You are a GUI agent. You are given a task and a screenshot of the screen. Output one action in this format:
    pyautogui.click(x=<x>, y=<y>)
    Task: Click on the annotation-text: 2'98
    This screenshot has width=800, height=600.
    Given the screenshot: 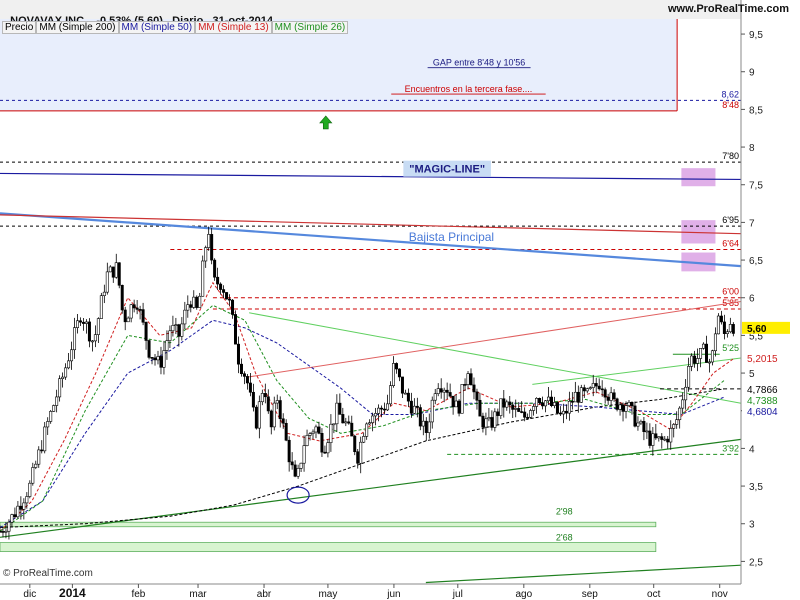 What is the action you would take?
    pyautogui.click(x=564, y=512)
    